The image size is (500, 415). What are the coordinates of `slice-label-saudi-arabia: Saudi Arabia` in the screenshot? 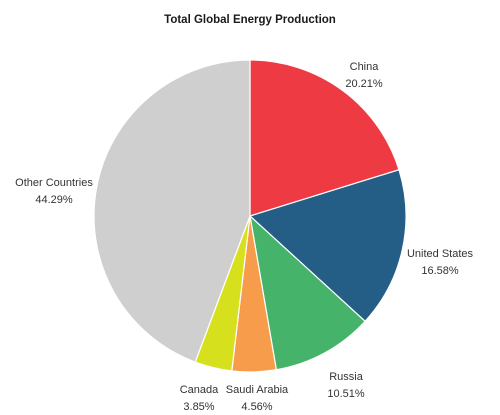 It's located at (257, 390).